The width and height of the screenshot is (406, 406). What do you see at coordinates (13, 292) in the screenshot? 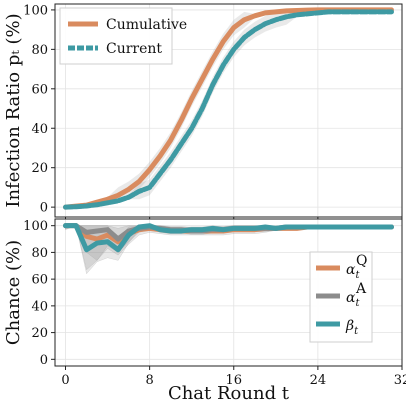
I see `y-axis-label-bottom: Chance (%)` at bounding box center [13, 292].